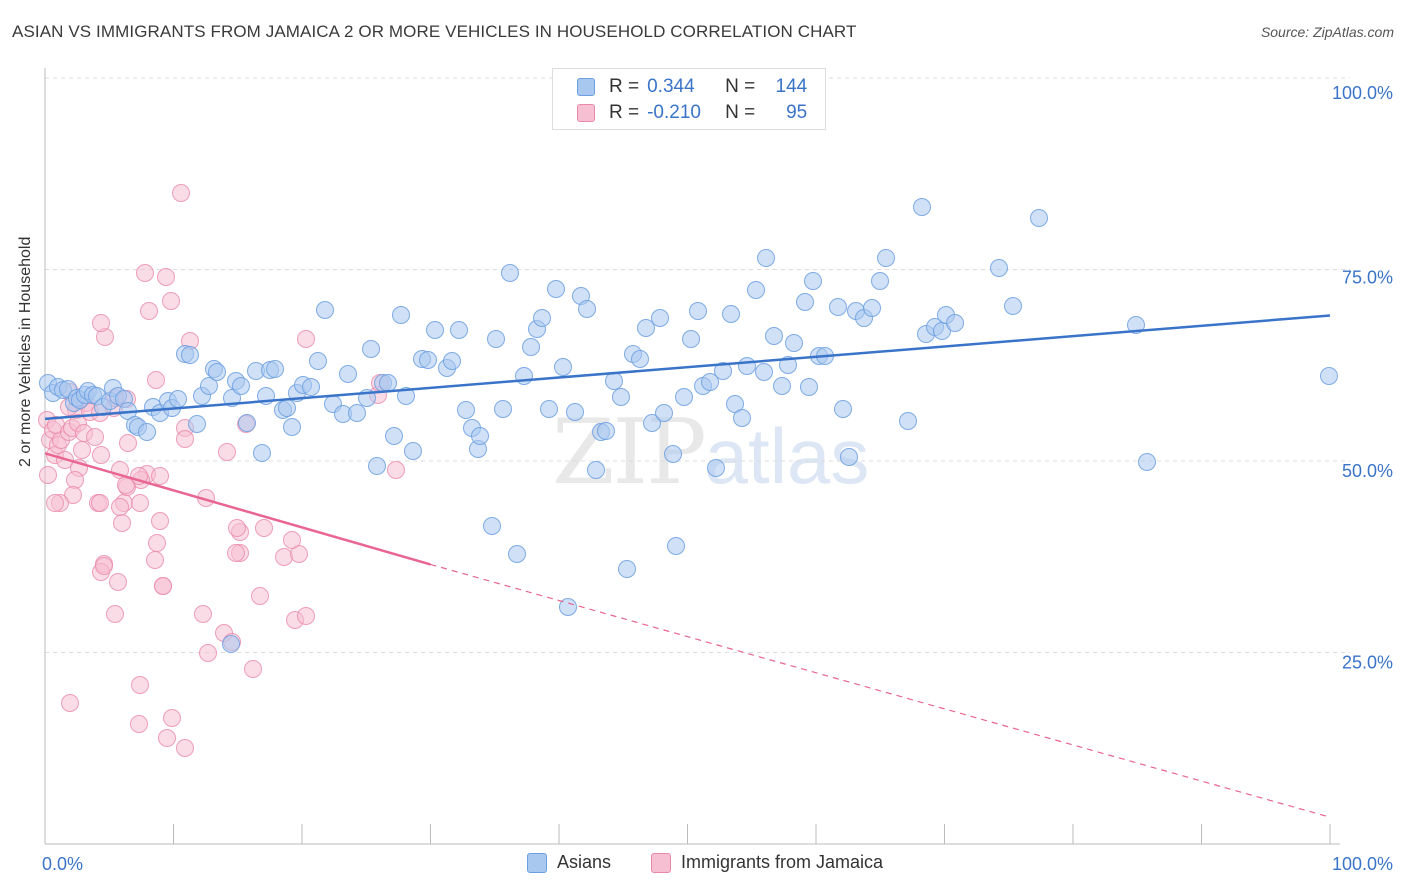 This screenshot has height=892, width=1406. Describe the element at coordinates (586, 87) in the screenshot. I see `legend-swatch-asians` at that location.